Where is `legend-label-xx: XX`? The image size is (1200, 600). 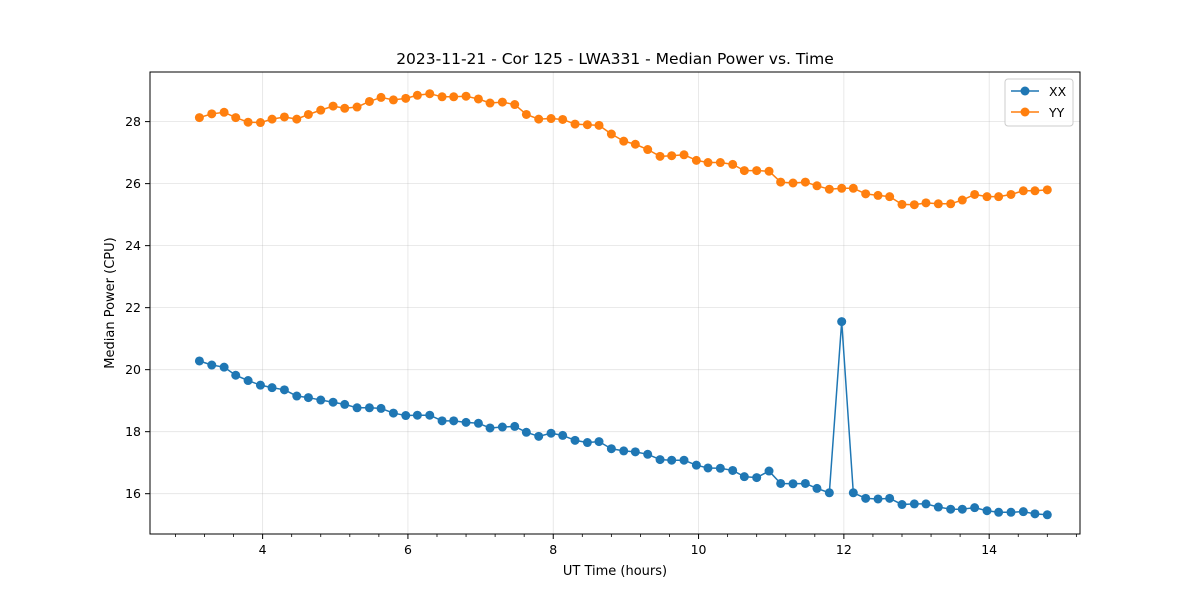 legend-label-xx: XX is located at coordinates (1058, 91).